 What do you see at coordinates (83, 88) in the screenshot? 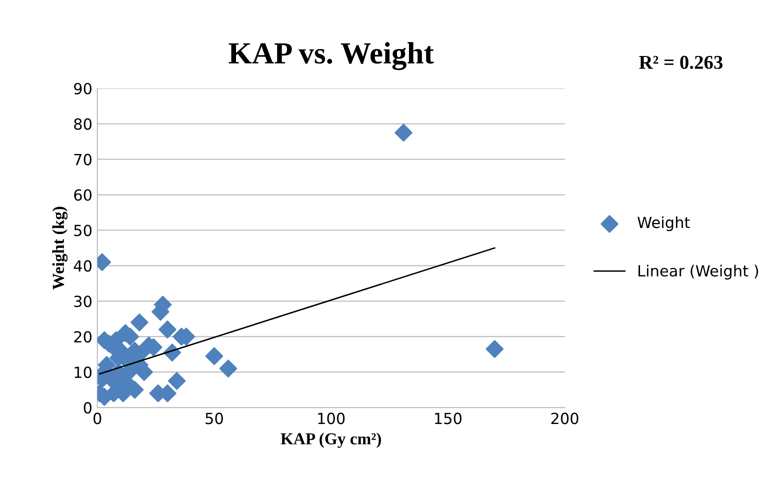
I see `y-tick-label: 90` at bounding box center [83, 88].